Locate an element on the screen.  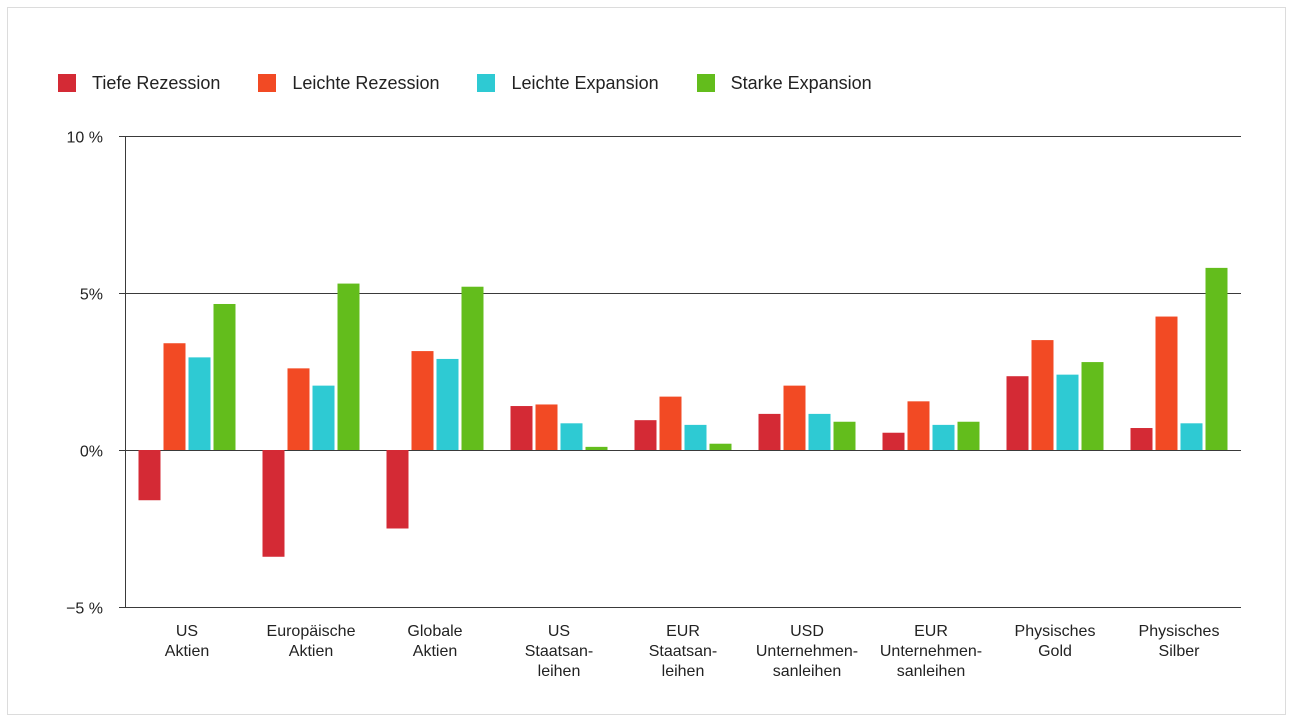
y-tick-label: −5 % is located at coordinates (84, 609).